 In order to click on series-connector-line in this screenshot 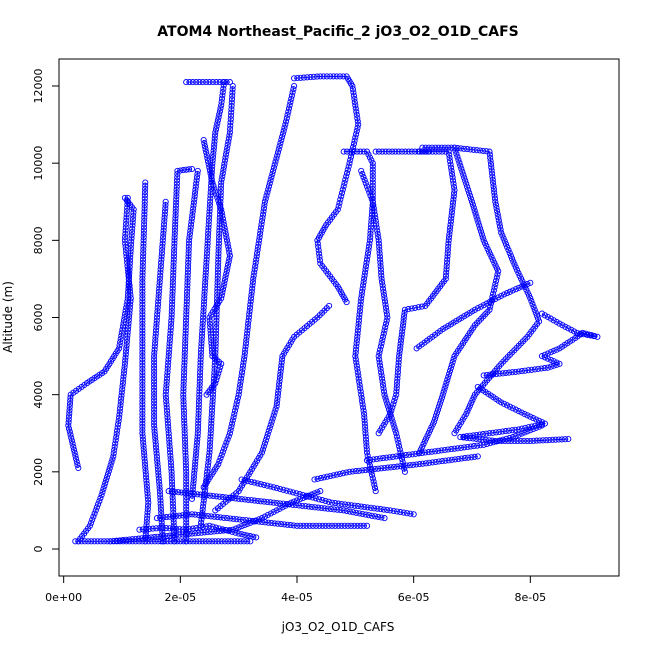, I will do `click(215, 516)`.